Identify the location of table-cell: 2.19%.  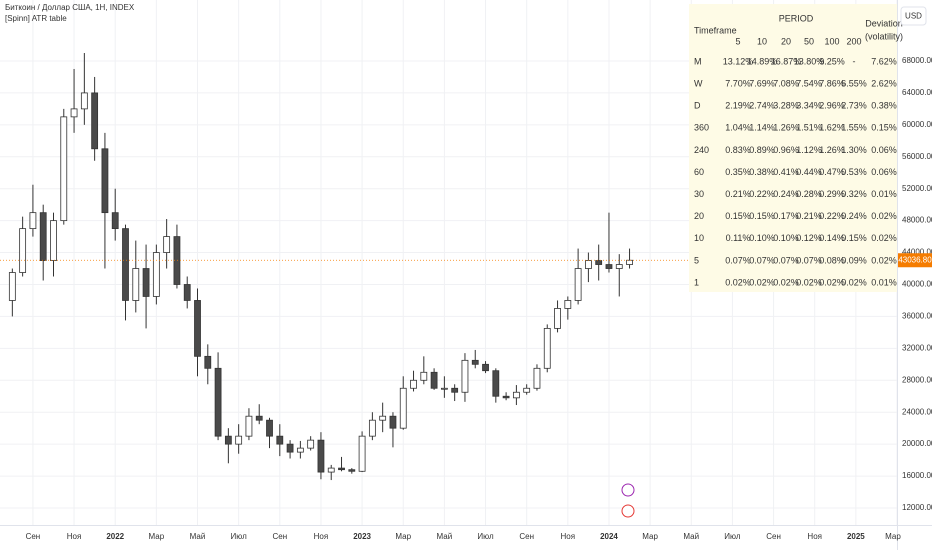
(738, 106).